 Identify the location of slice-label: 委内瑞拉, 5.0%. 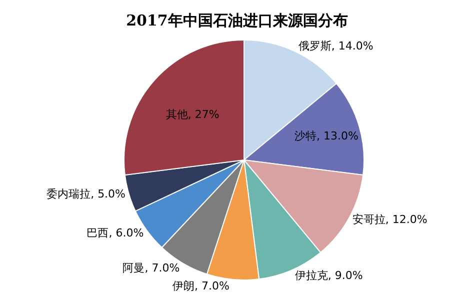
(86, 193).